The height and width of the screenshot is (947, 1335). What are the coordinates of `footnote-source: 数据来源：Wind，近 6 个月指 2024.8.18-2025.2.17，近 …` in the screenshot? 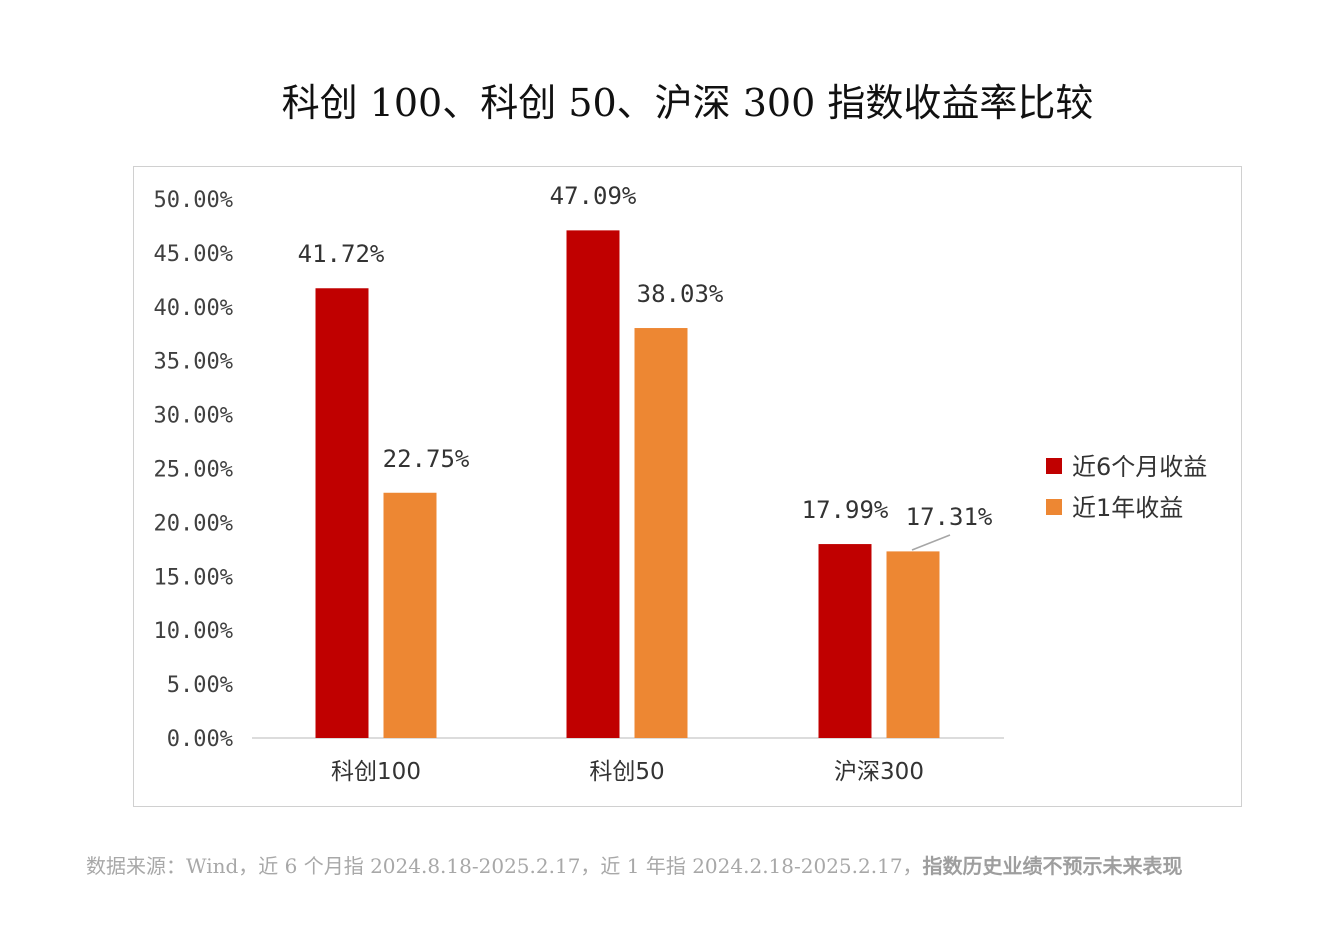 It's located at (504, 866).